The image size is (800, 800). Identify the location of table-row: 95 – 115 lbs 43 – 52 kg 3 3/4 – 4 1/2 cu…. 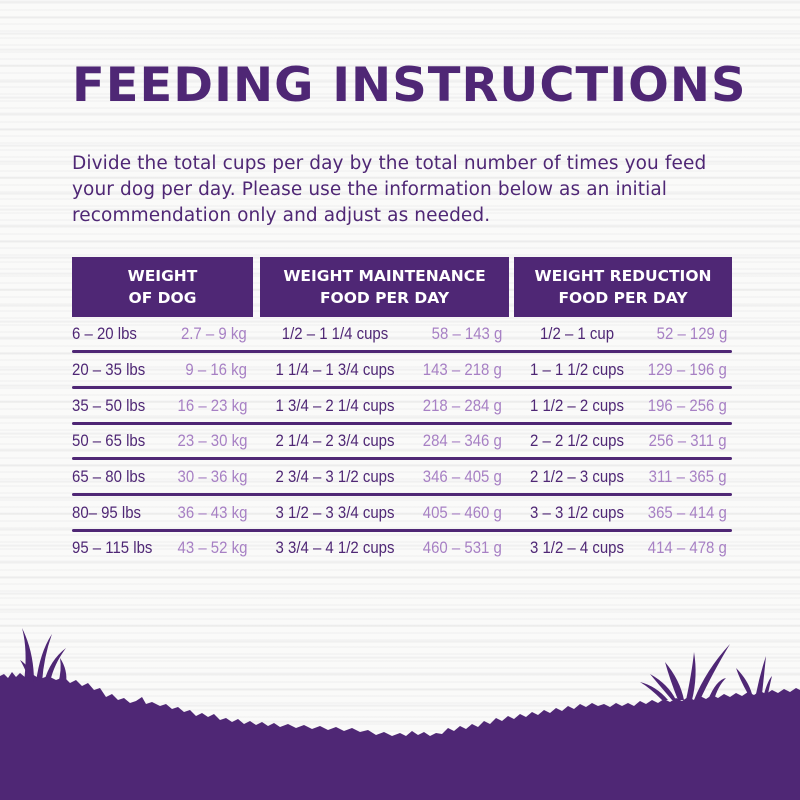
(402, 550).